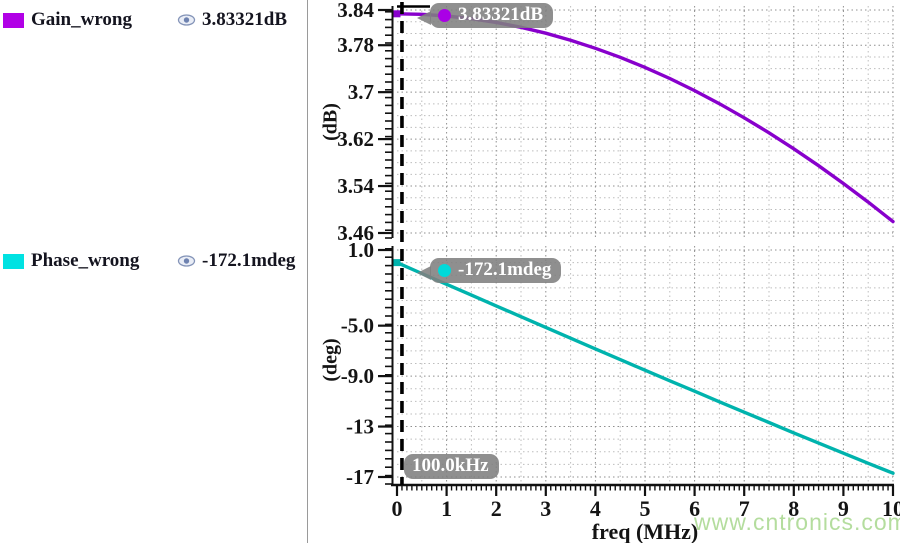 This screenshot has width=900, height=543. What do you see at coordinates (355, 186) in the screenshot?
I see `svg-text: 3.54` at bounding box center [355, 186].